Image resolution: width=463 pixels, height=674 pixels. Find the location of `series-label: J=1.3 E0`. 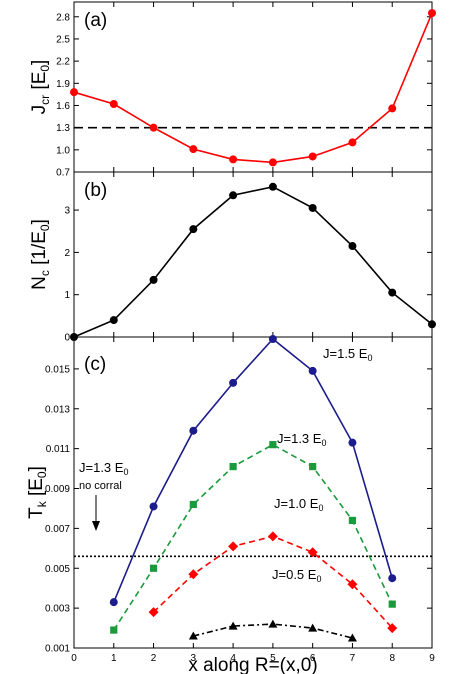

series-label: J=1.3 E0 is located at coordinates (301, 439).